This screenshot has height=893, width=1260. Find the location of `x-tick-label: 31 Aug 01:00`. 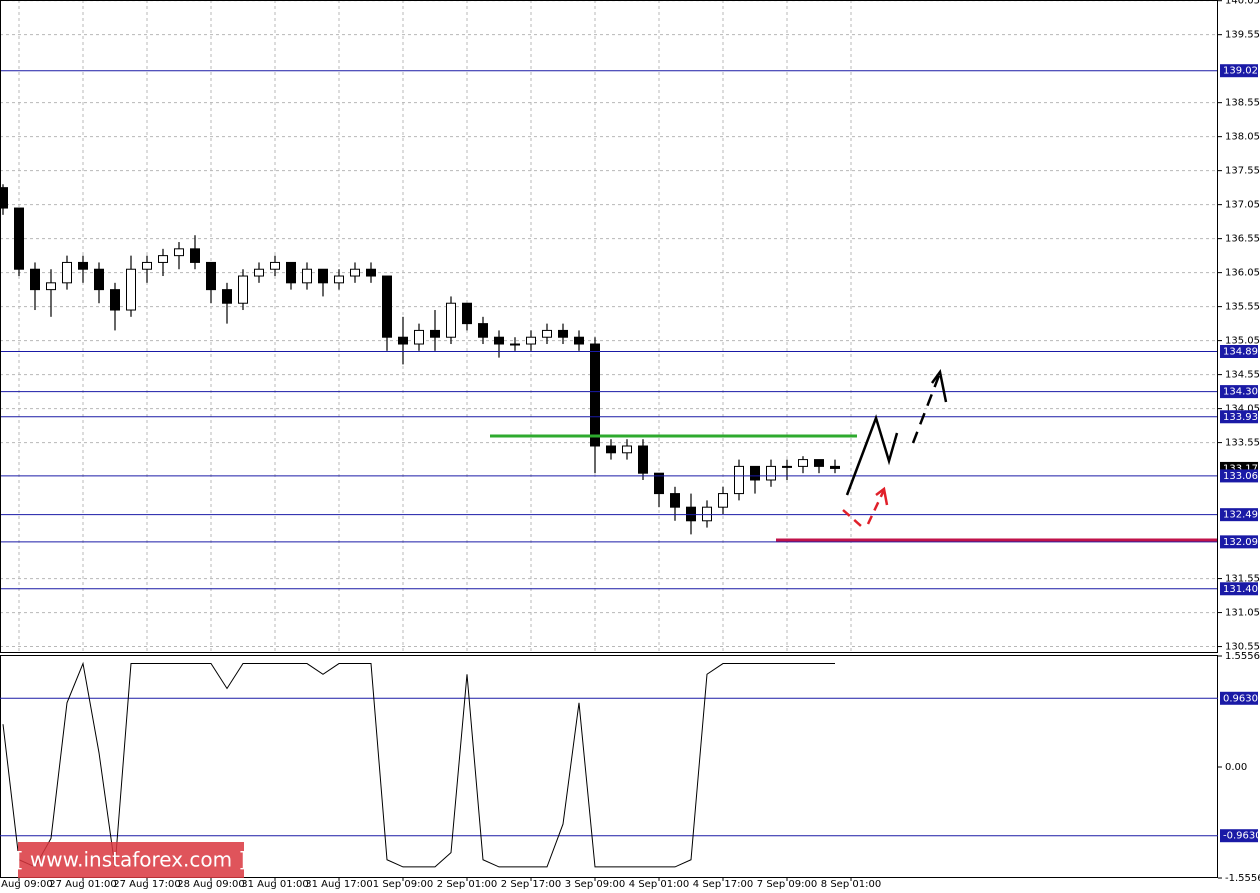

x-tick-label: 31 Aug 01:00 is located at coordinates (274, 884).